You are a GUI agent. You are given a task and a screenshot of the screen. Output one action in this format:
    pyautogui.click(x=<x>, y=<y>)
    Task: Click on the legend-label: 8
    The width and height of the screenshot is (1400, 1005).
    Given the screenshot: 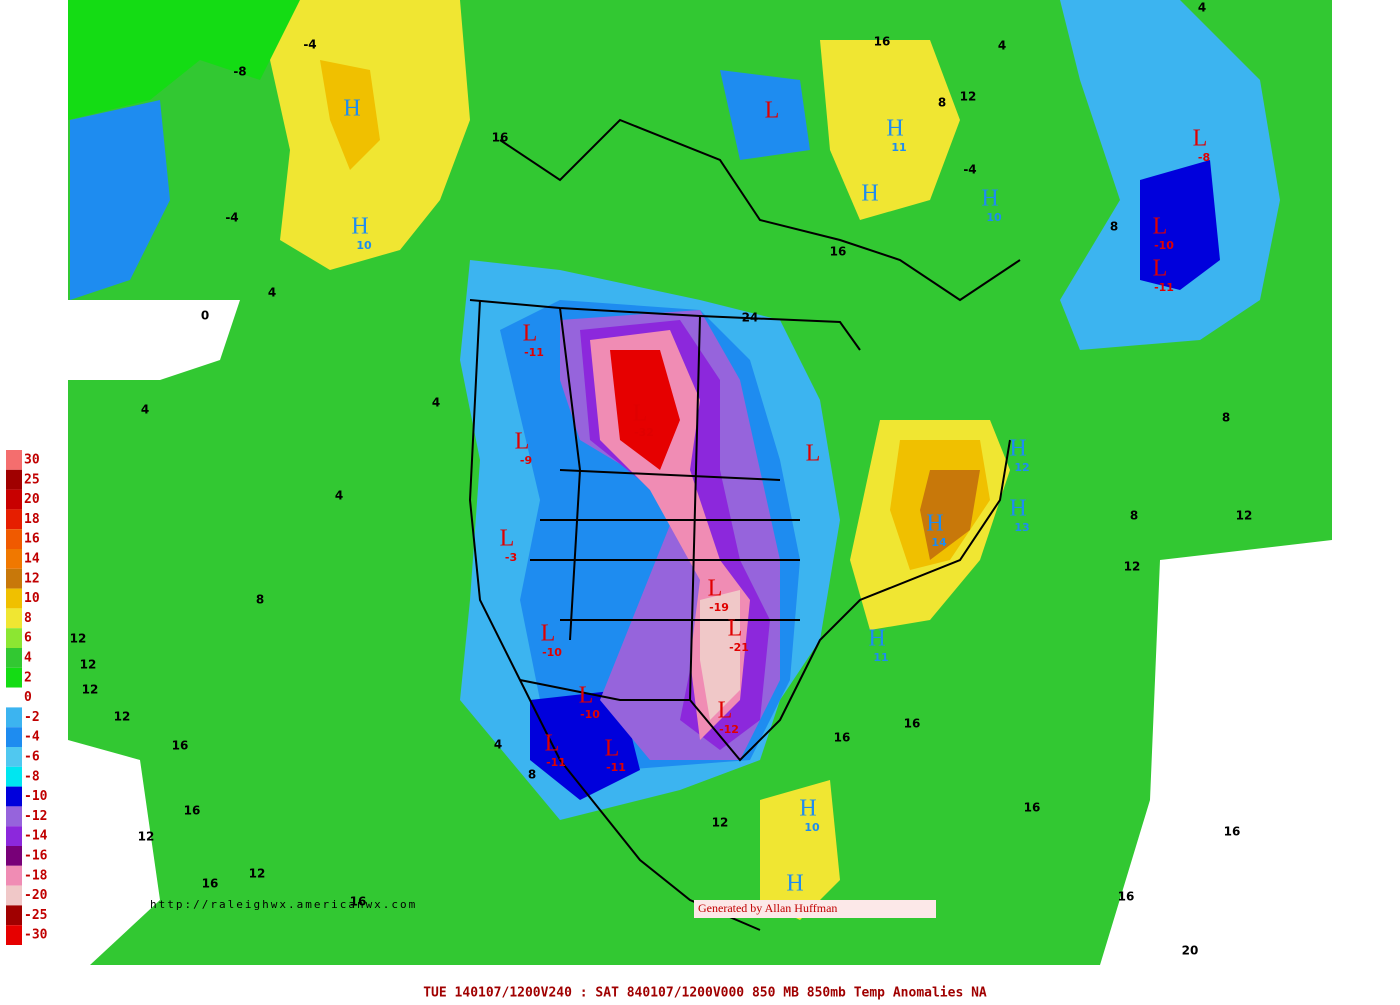 What is the action you would take?
    pyautogui.click(x=28, y=618)
    